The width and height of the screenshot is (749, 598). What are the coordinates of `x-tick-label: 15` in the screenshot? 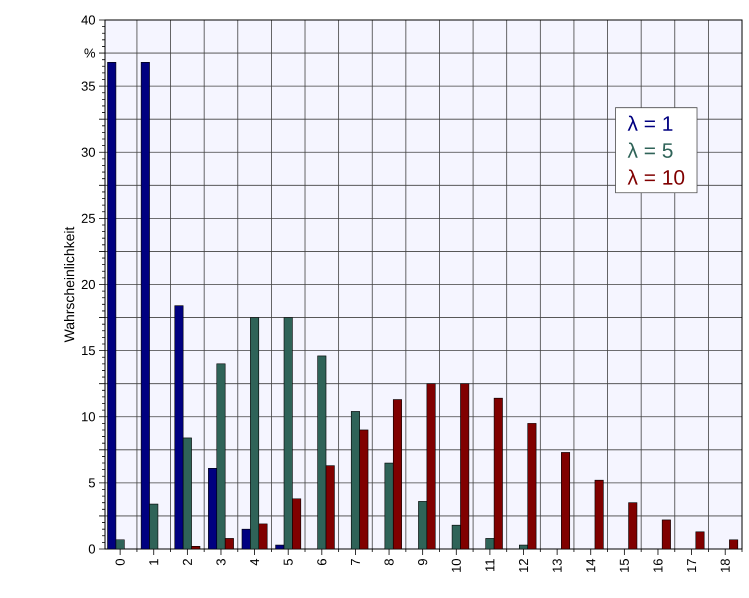 It's located at (624, 565).